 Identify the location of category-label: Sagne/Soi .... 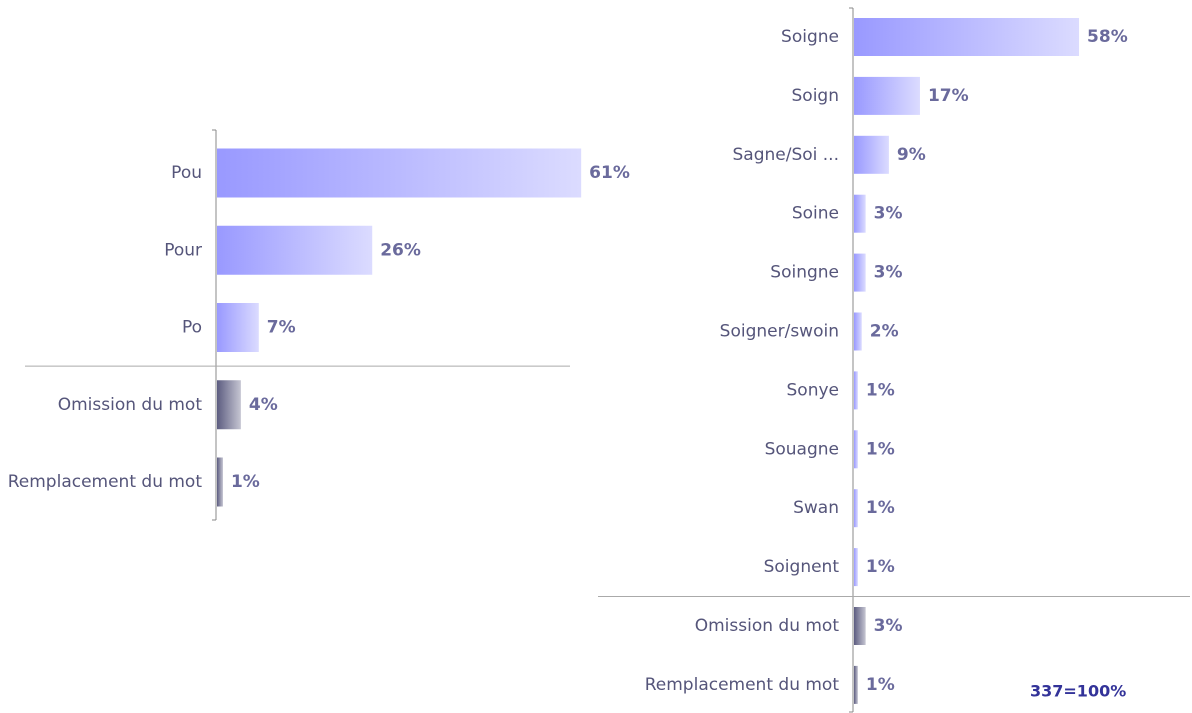
(786, 155).